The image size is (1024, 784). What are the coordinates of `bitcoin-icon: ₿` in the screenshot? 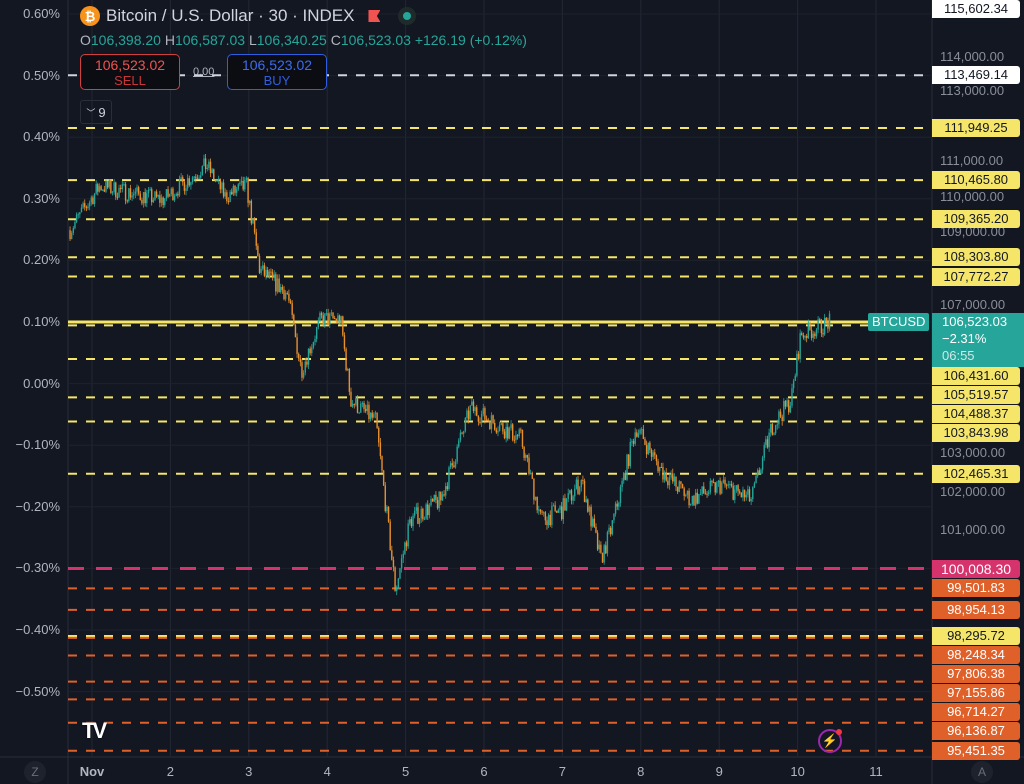 It's located at (90, 16).